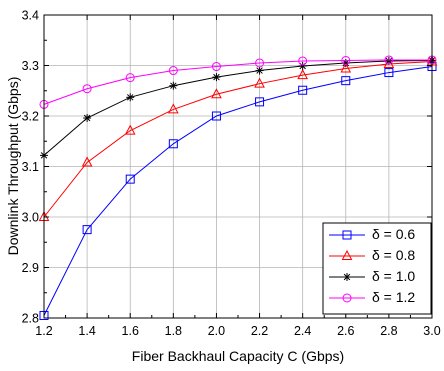 The height and width of the screenshot is (371, 444). Describe the element at coordinates (302, 331) in the screenshot. I see `x-tick-label: 2.4` at that location.